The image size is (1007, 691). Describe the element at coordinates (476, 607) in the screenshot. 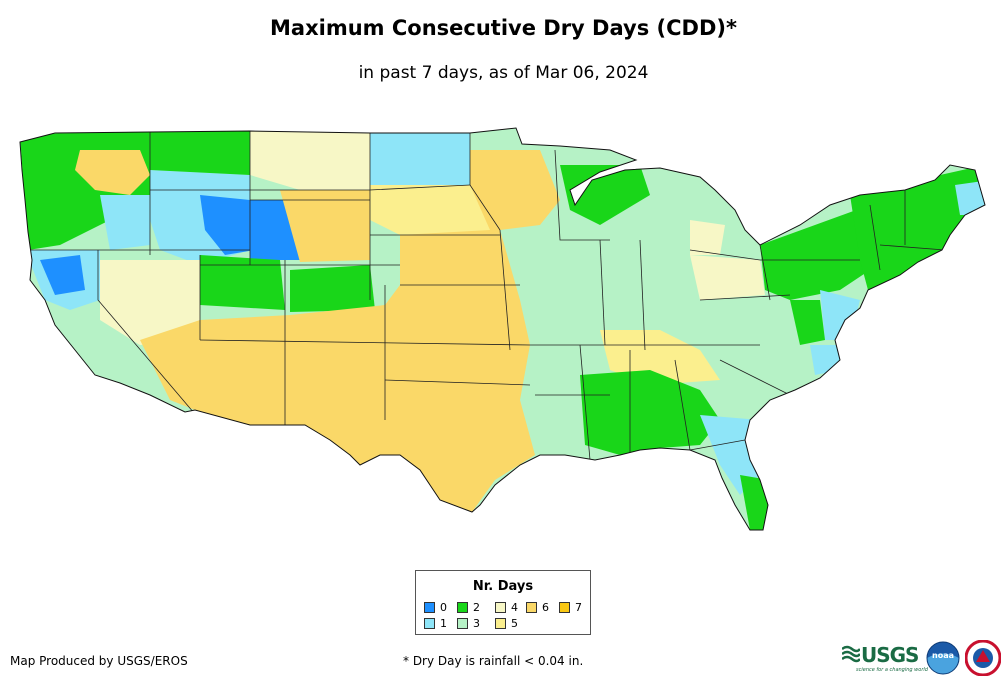

I see `legend-label-2: 2` at that location.